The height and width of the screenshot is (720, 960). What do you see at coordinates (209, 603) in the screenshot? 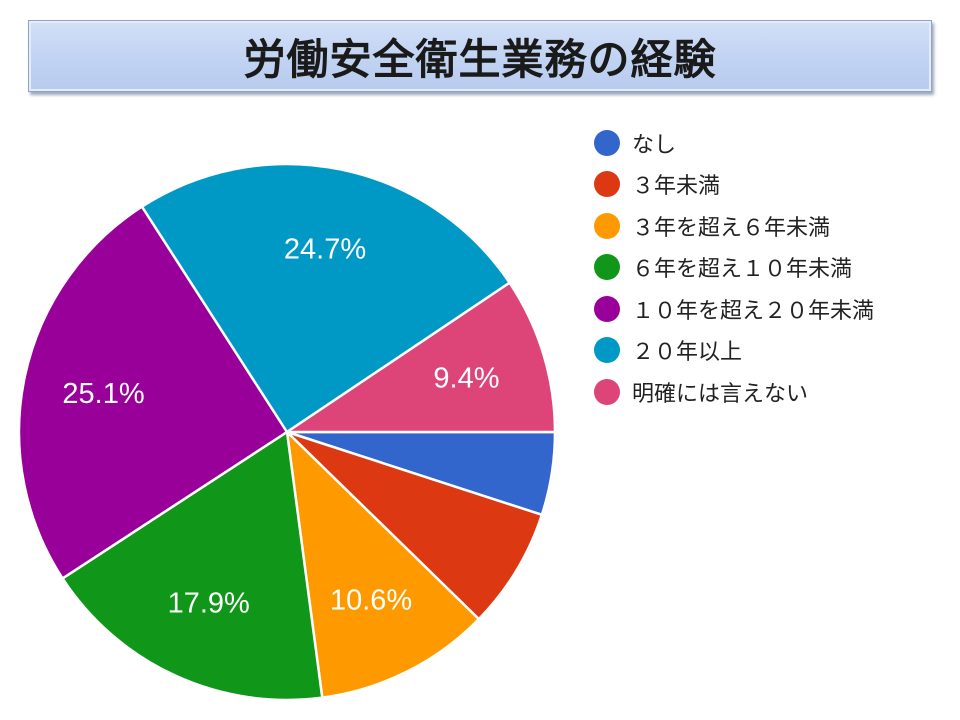
I see `slice-data-label: 17.9%` at bounding box center [209, 603].